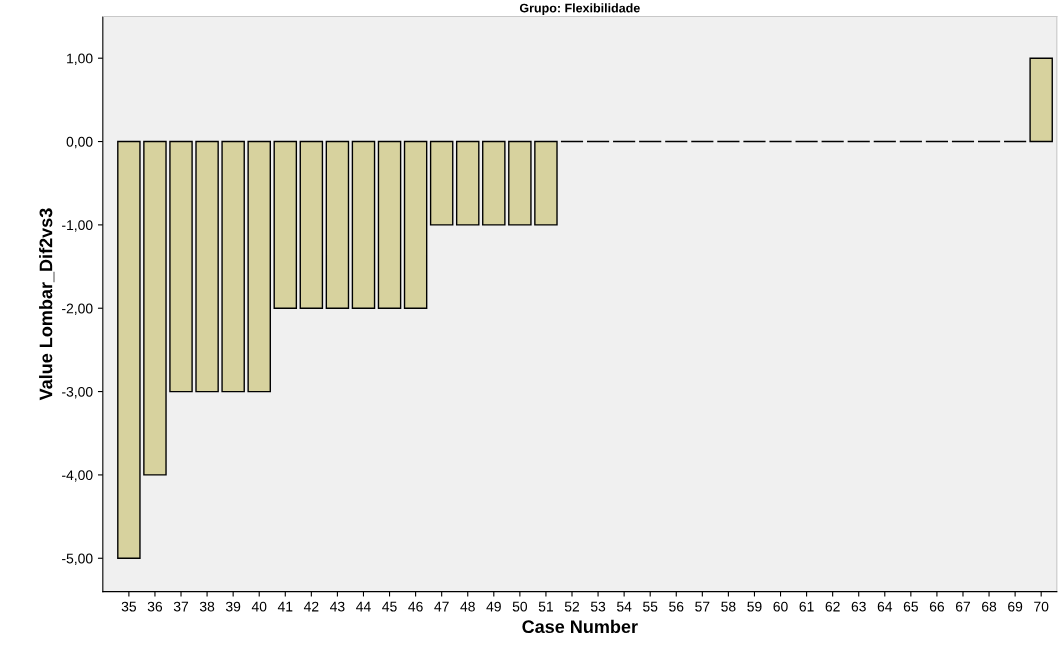 This screenshot has width=1060, height=661. I want to click on x-tick-label: 41, so click(285, 606).